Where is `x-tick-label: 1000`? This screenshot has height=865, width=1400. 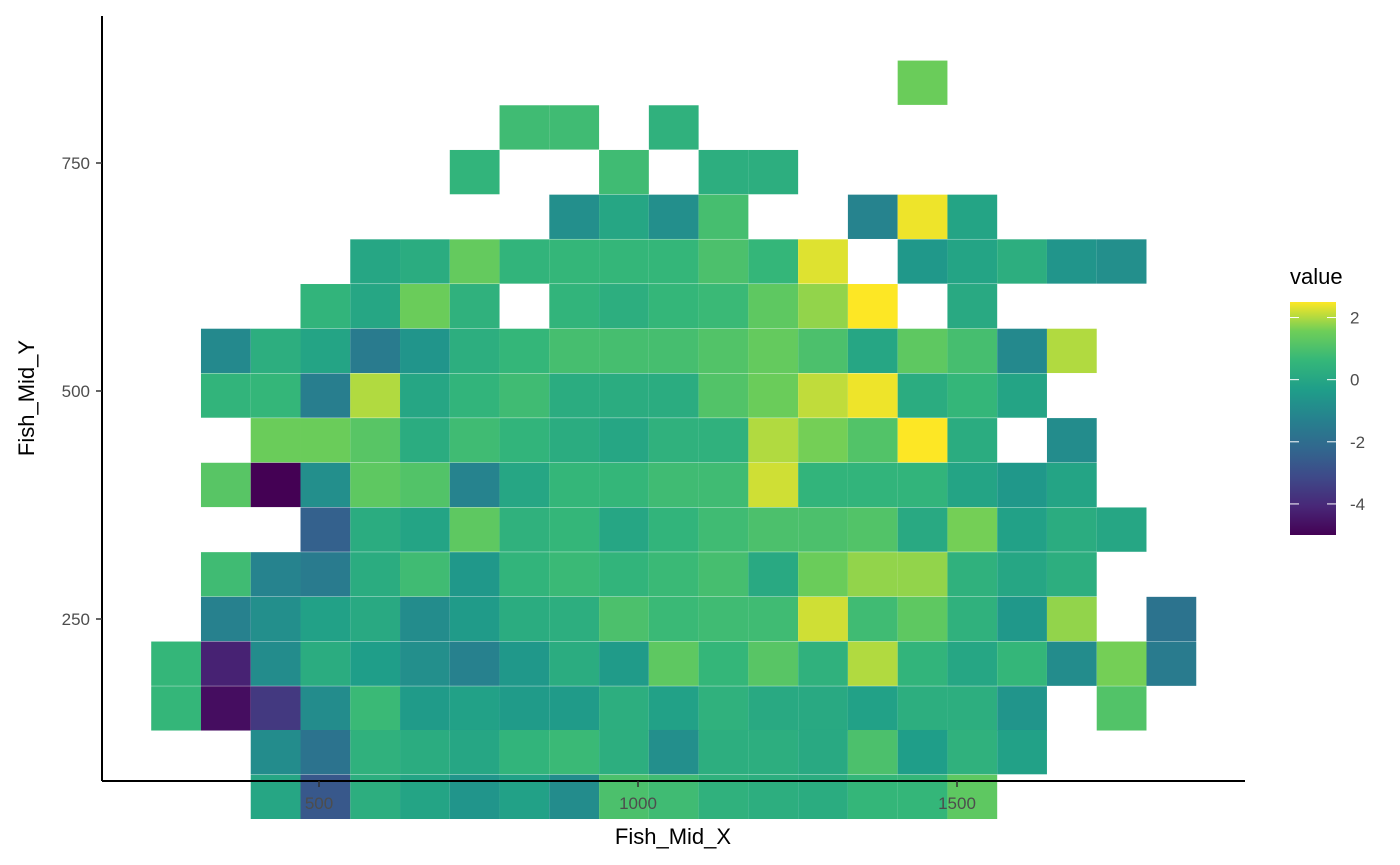
x-tick-label: 1000 is located at coordinates (638, 803).